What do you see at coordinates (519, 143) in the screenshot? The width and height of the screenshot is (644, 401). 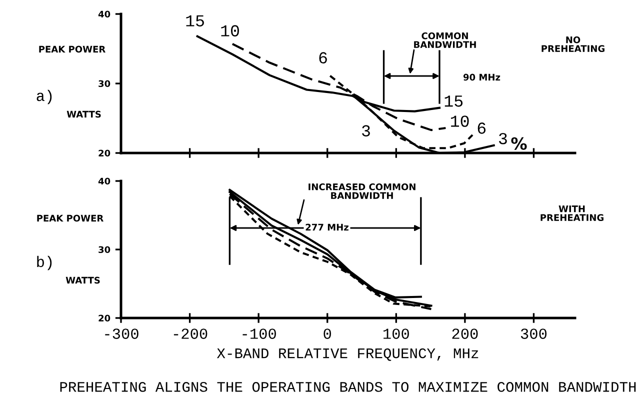 I see `annotation: %` at bounding box center [519, 143].